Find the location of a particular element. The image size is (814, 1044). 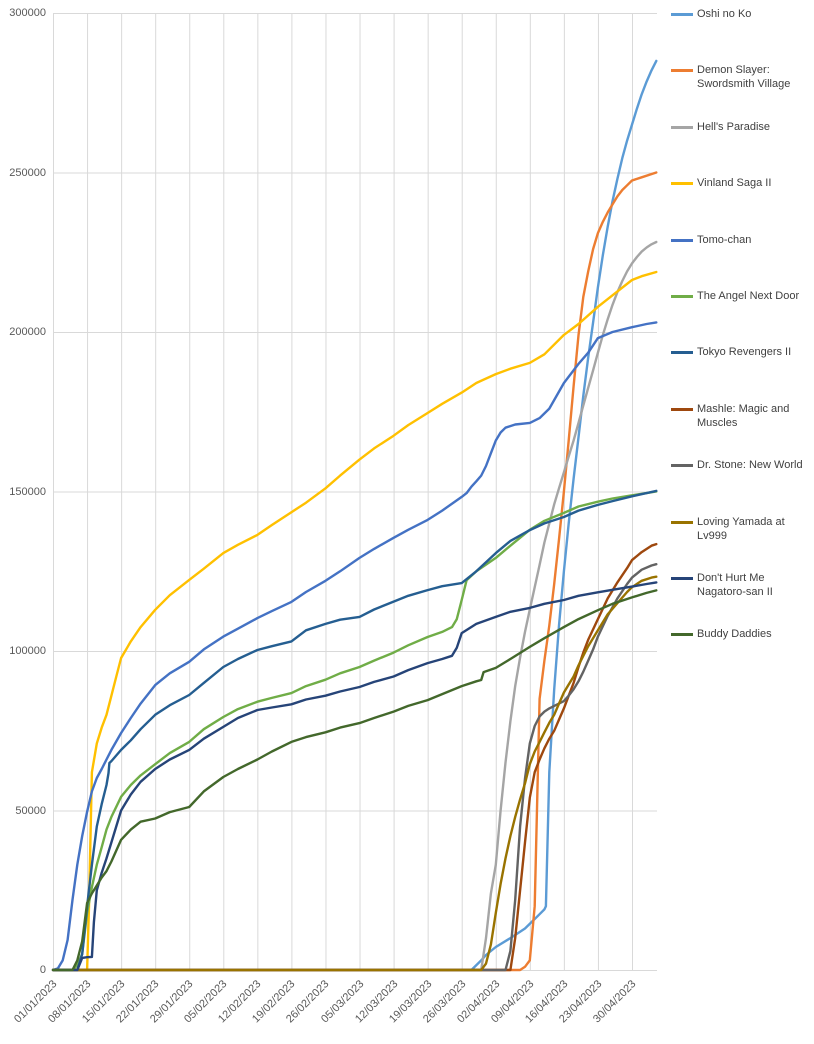

y-axis-label-300000: 300000 is located at coordinates (27, 13).